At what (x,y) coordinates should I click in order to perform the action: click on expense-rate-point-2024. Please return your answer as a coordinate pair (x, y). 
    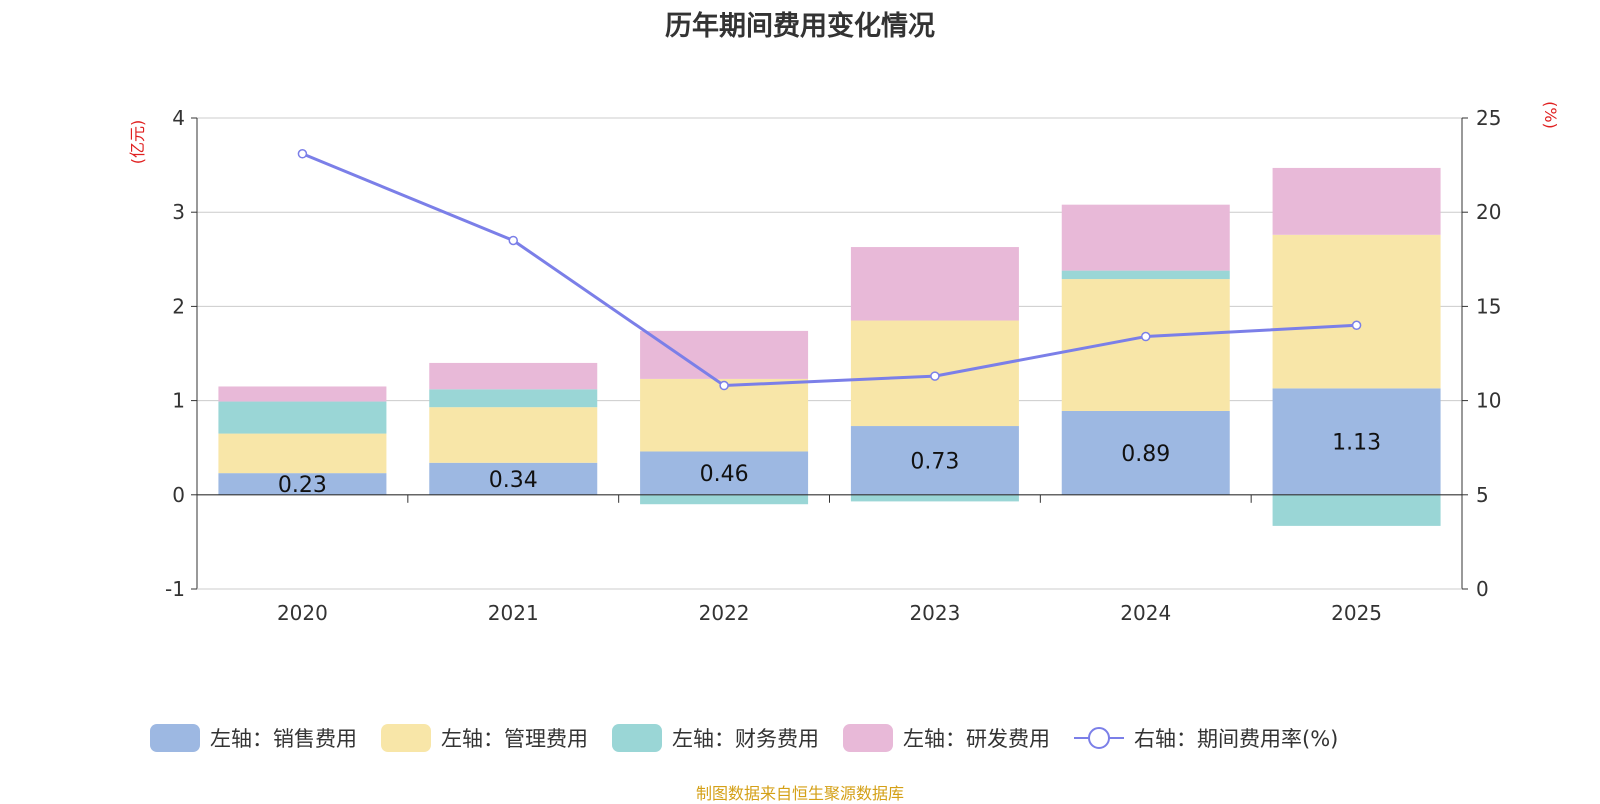
    Looking at the image, I should click on (1146, 336).